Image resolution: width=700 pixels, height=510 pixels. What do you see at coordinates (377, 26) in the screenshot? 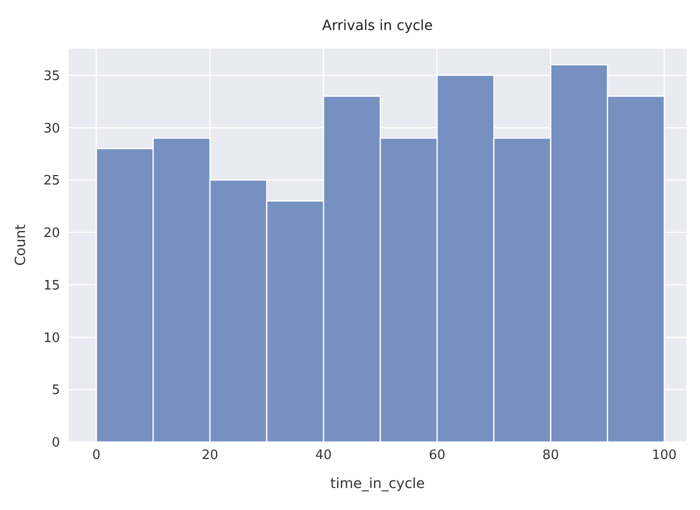
I see `chart-title: Arrivals in cycle` at bounding box center [377, 26].